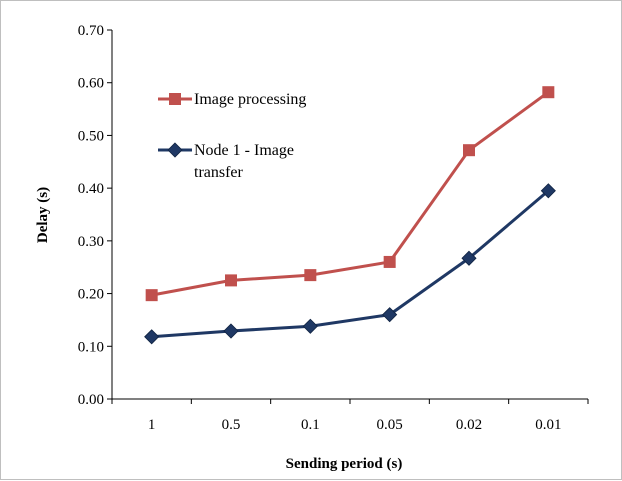  What do you see at coordinates (231, 425) in the screenshot?
I see `x-tick-label: 0.5` at bounding box center [231, 425].